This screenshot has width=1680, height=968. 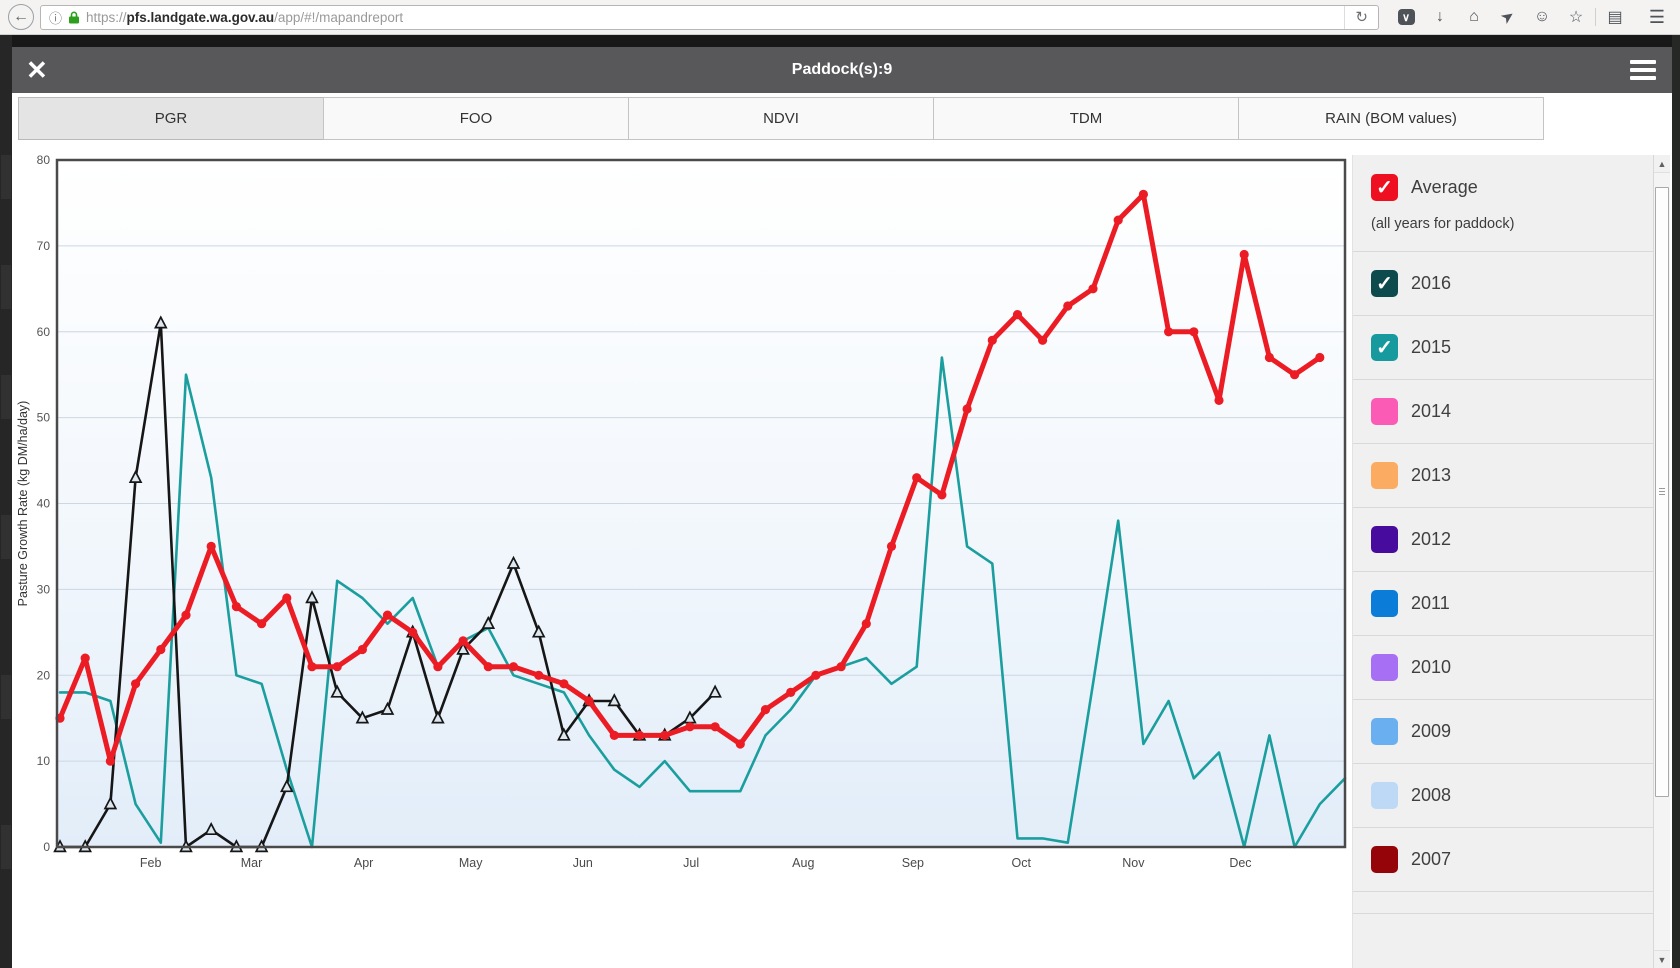 What do you see at coordinates (1503, 796) in the screenshot?
I see `legend-item-2008: 2008` at bounding box center [1503, 796].